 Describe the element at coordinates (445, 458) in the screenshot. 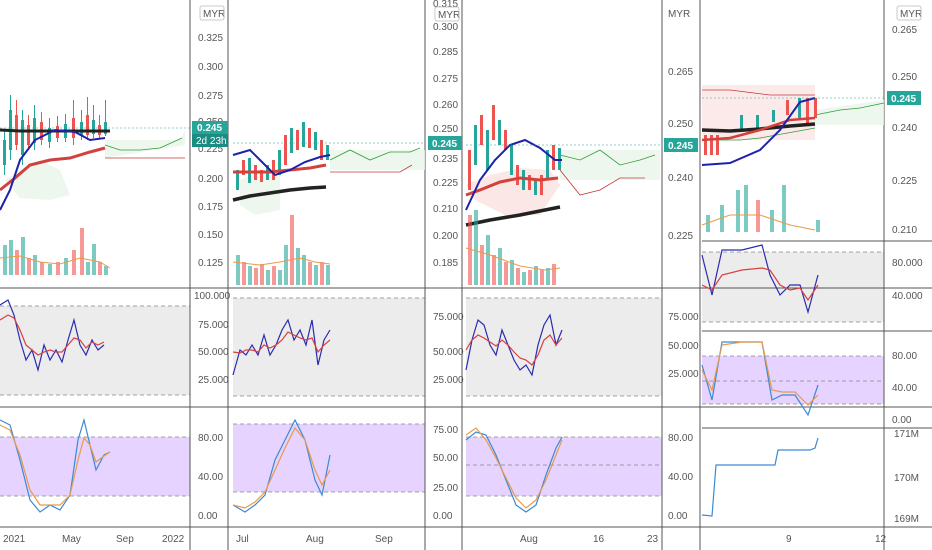

I see `osc-tick: 50.00` at that location.